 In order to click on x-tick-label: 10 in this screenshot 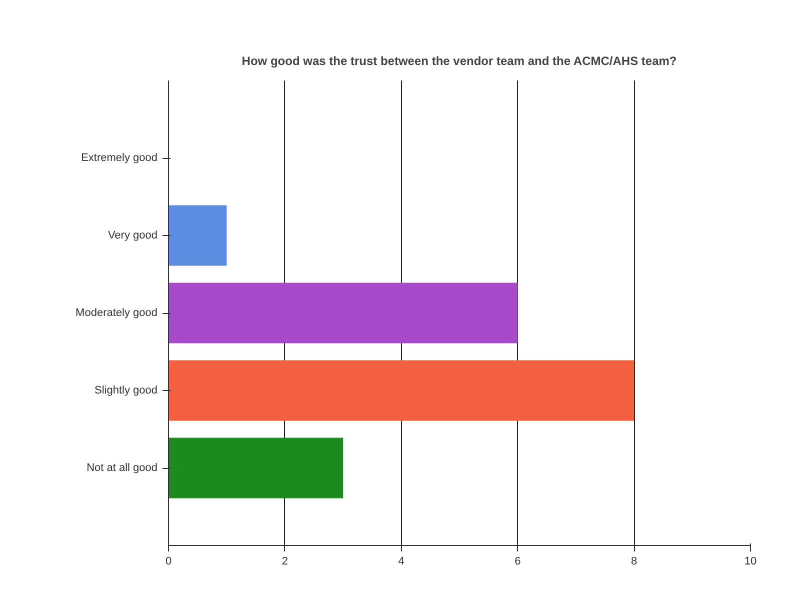, I will do `click(750, 562)`.